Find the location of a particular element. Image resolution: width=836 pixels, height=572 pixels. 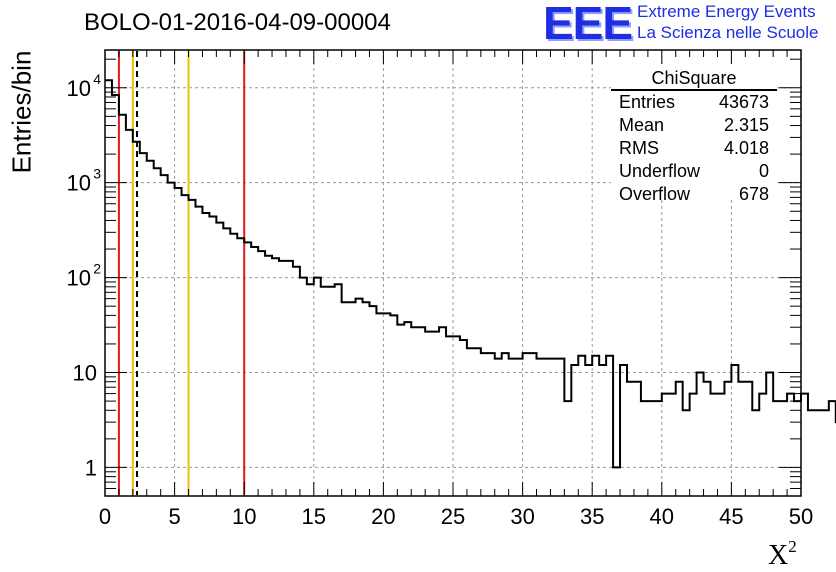

y-tick-label: 1 is located at coordinates (91, 467).